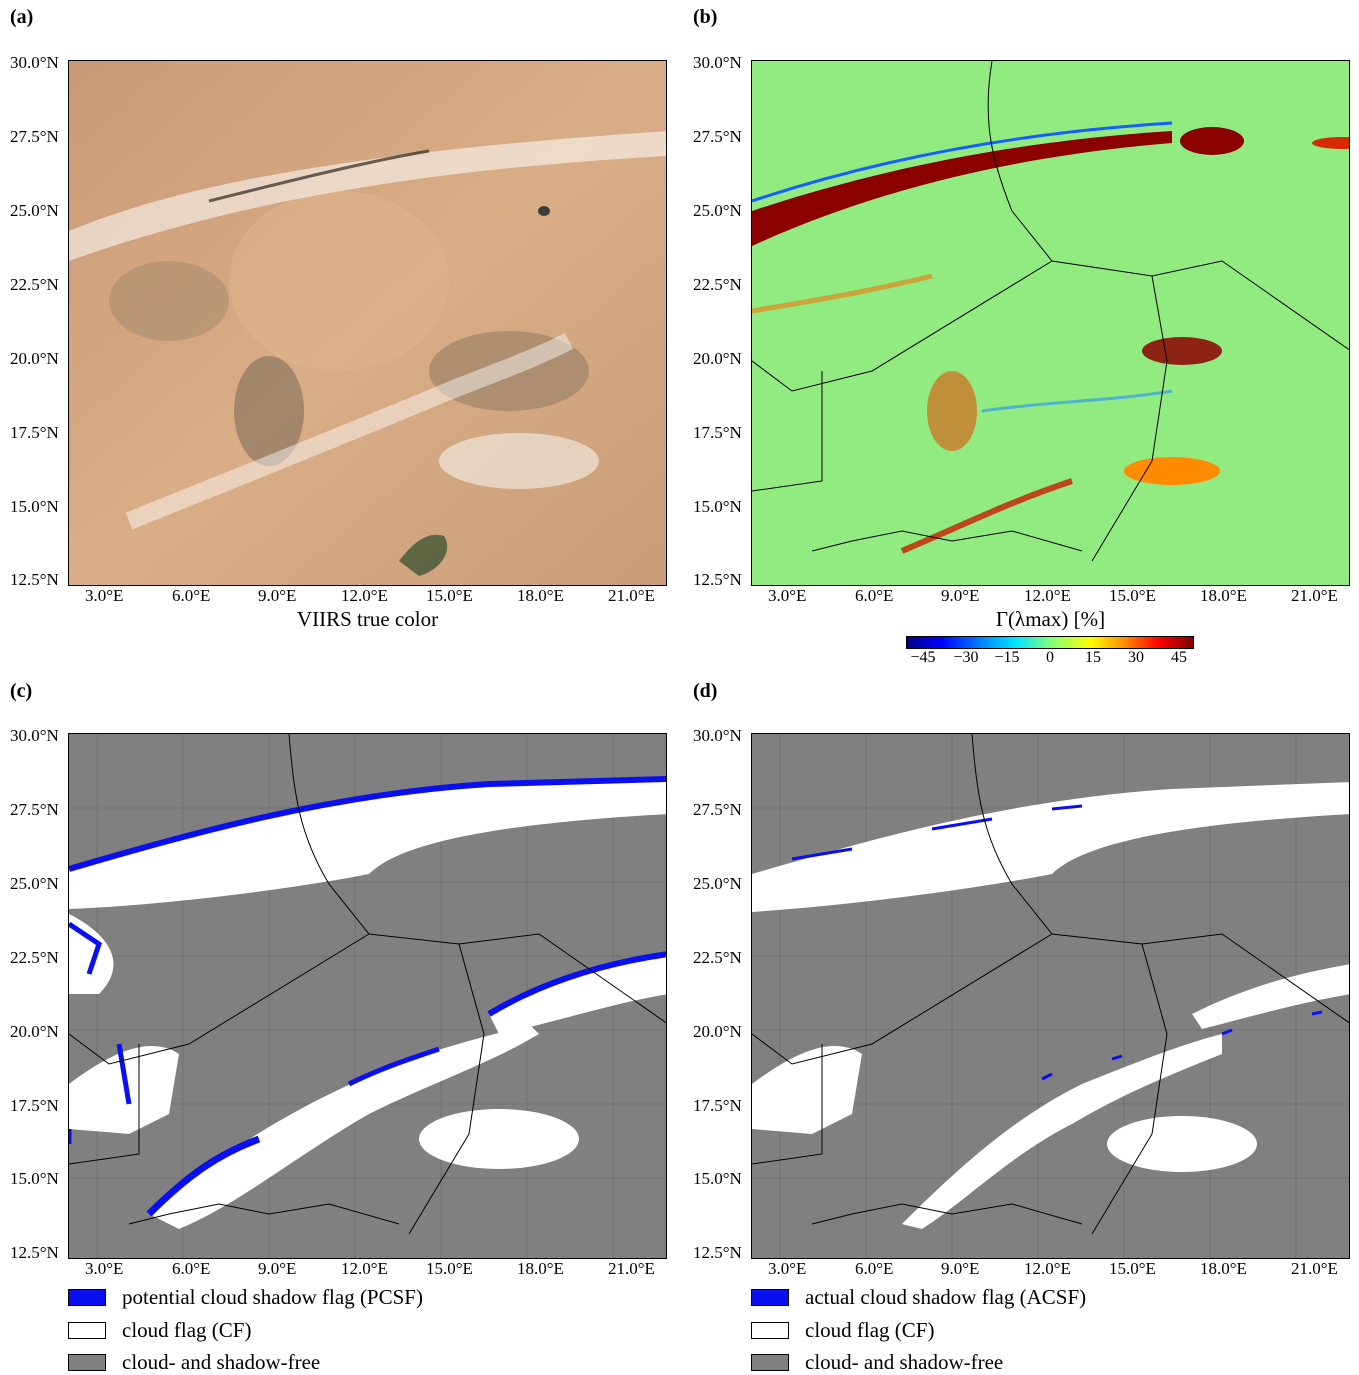 The image size is (1359, 1375). I want to click on caption-b: Γ(λmax) [%], so click(1050, 619).